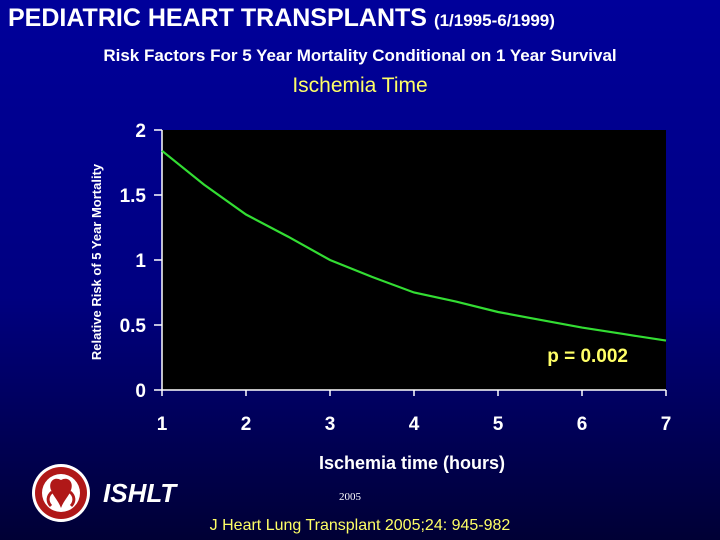  Describe the element at coordinates (498, 424) in the screenshot. I see `x-tick-label: 5` at that location.